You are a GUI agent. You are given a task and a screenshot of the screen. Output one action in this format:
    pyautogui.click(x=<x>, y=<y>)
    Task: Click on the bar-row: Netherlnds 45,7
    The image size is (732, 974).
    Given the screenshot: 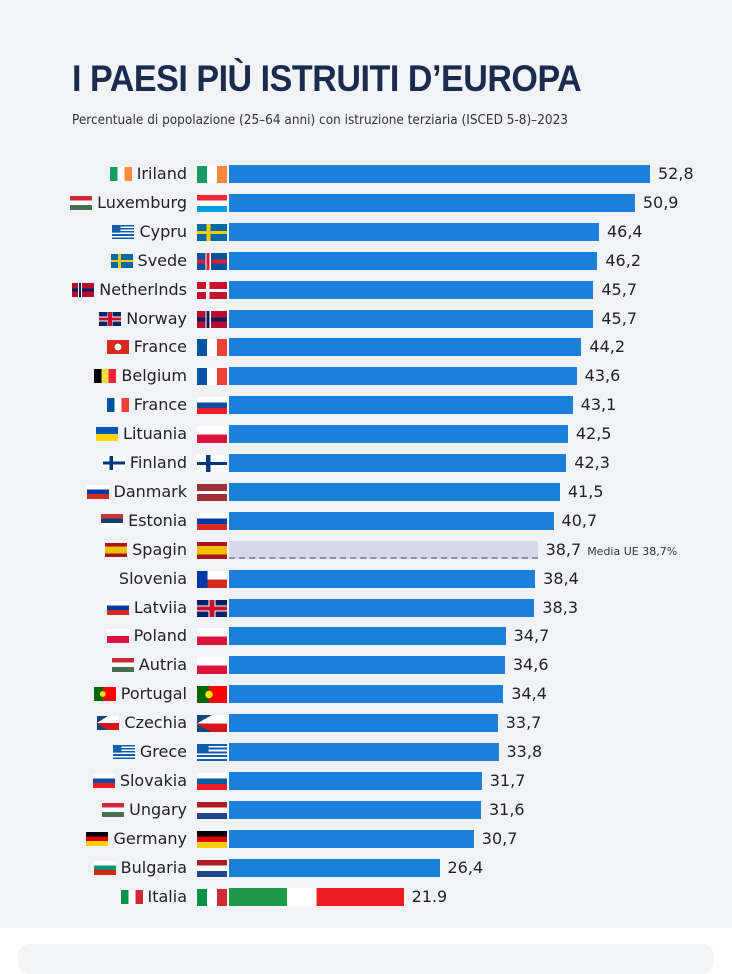 What is the action you would take?
    pyautogui.click(x=366, y=290)
    